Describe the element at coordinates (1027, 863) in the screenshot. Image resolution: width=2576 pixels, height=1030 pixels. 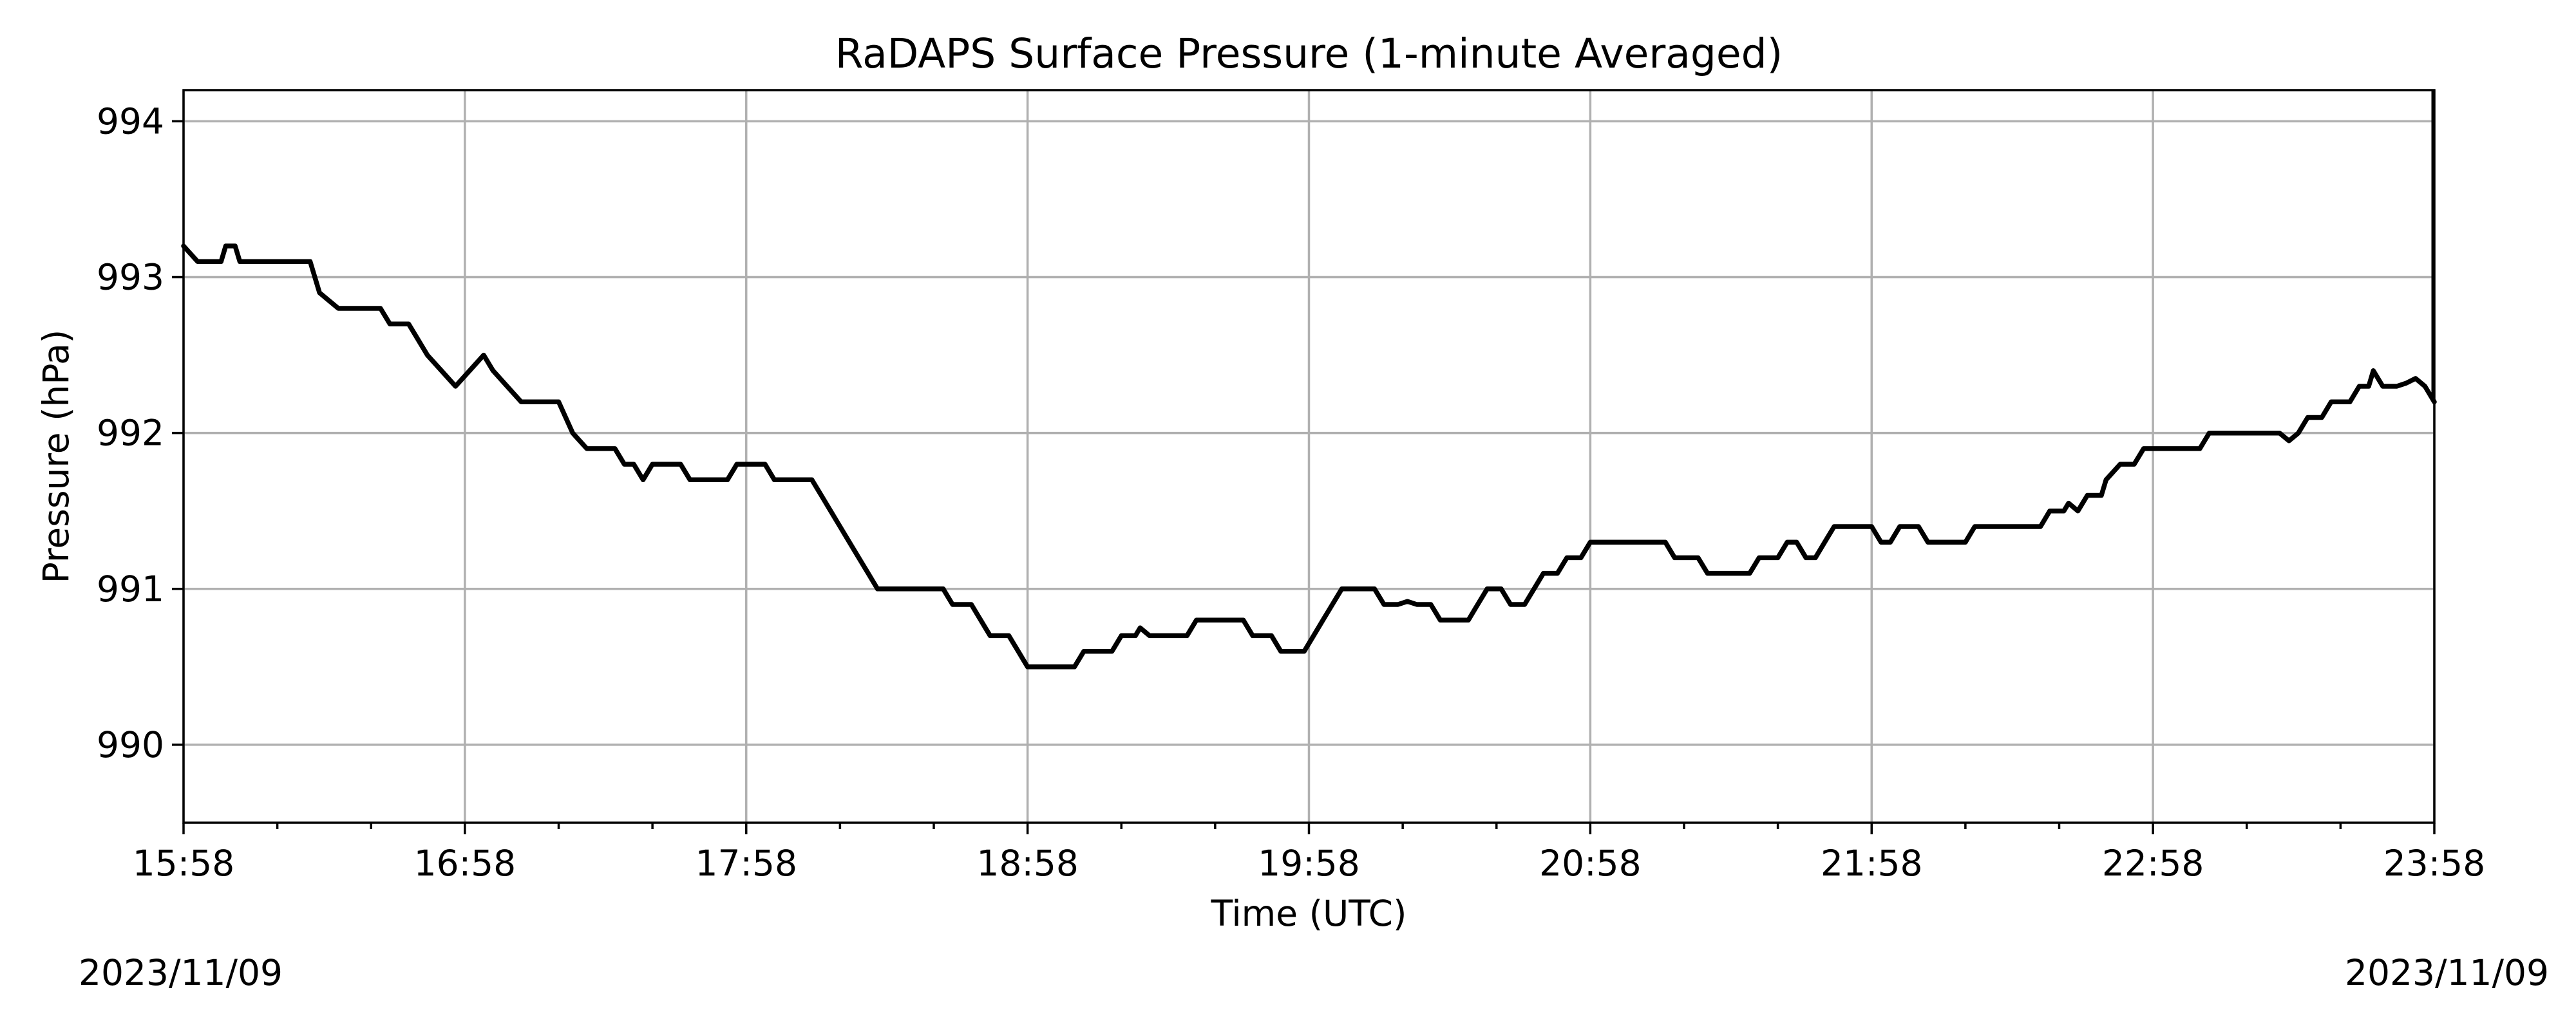
I see `x-tick-label: 18:58` at that location.